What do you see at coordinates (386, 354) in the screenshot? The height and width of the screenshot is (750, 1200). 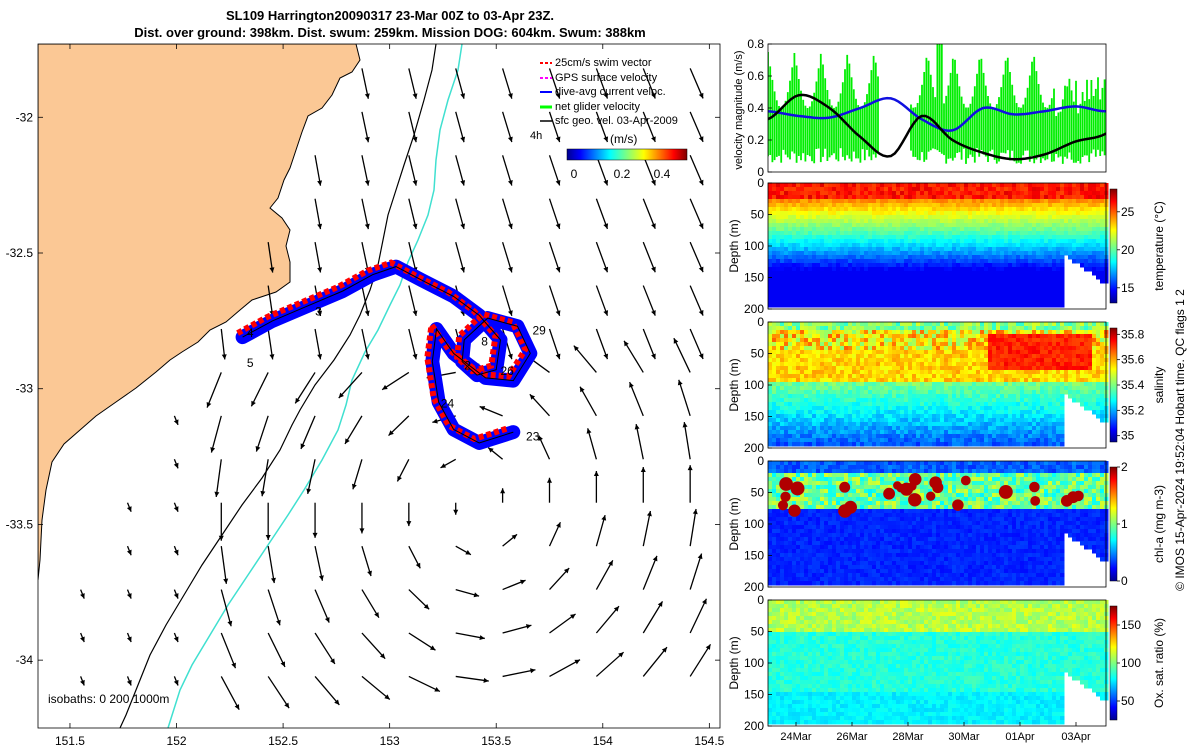 I see `glider-track` at bounding box center [386, 354].